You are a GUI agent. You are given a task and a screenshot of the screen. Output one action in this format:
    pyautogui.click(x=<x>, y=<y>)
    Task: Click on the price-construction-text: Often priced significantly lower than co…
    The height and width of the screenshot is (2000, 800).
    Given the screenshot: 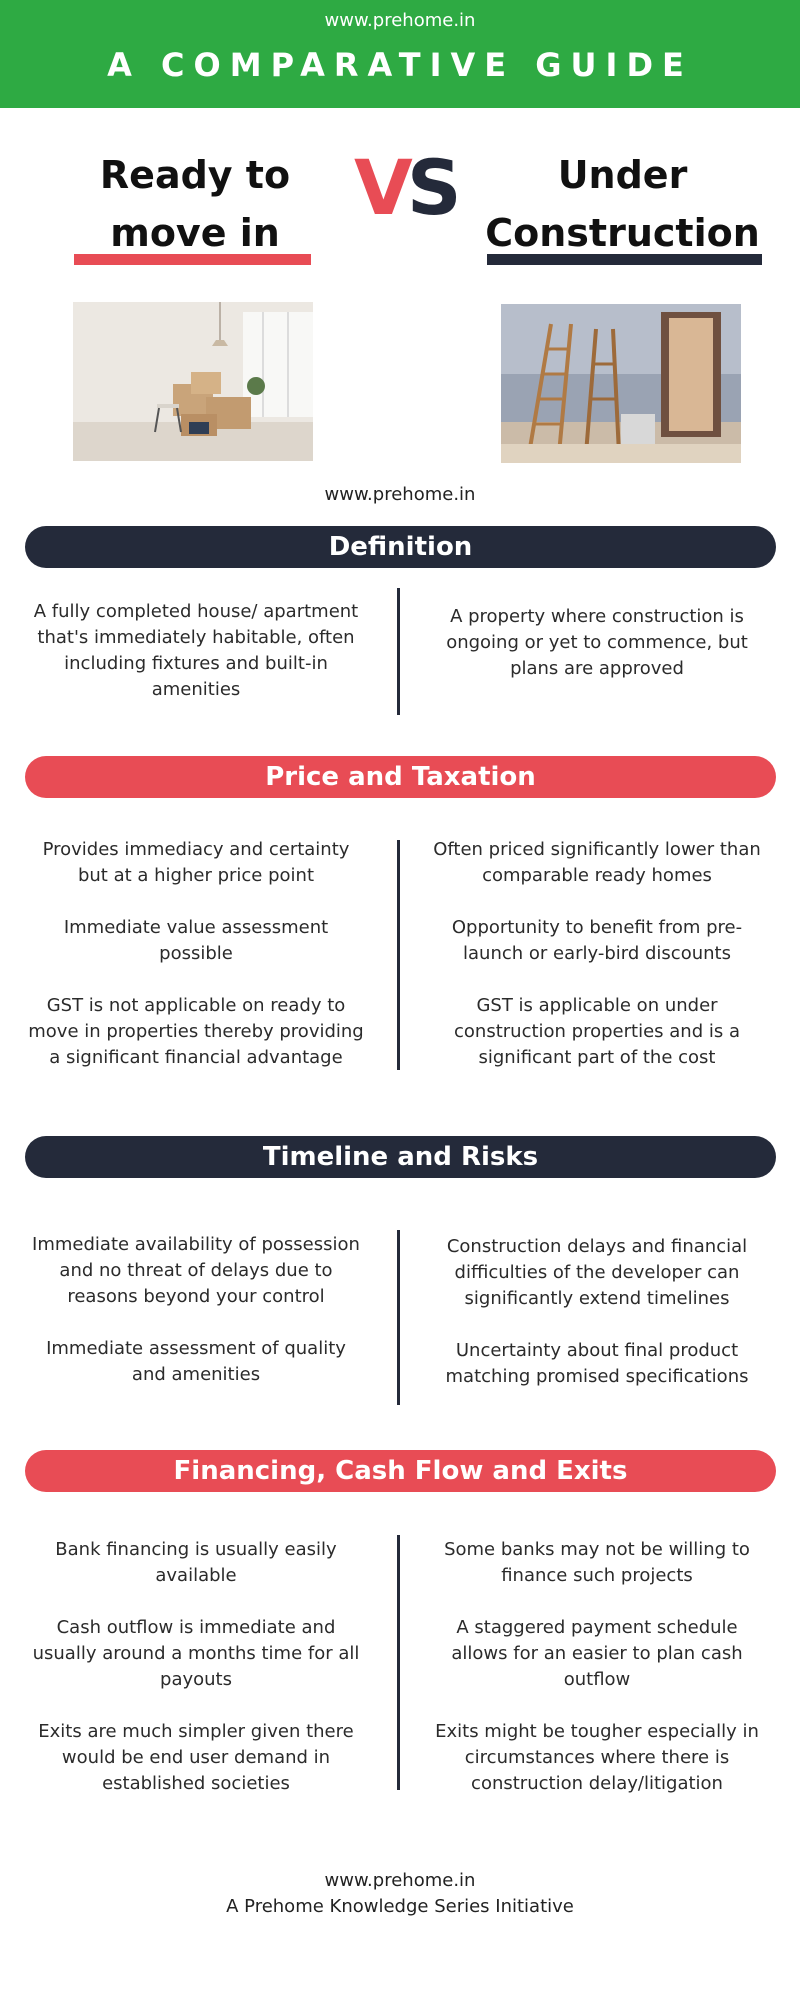 What is the action you would take?
    pyautogui.click(x=597, y=967)
    